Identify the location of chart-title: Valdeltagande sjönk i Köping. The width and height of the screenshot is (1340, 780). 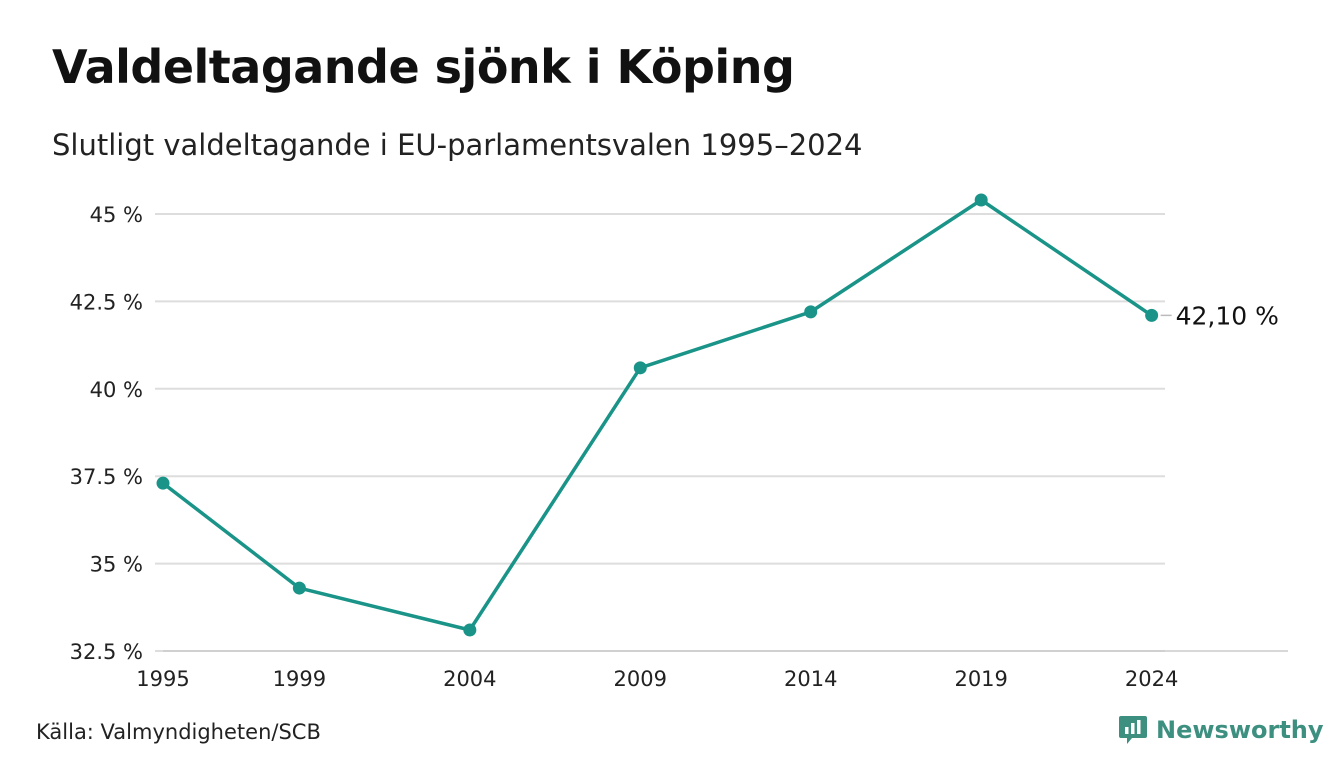
(423, 67).